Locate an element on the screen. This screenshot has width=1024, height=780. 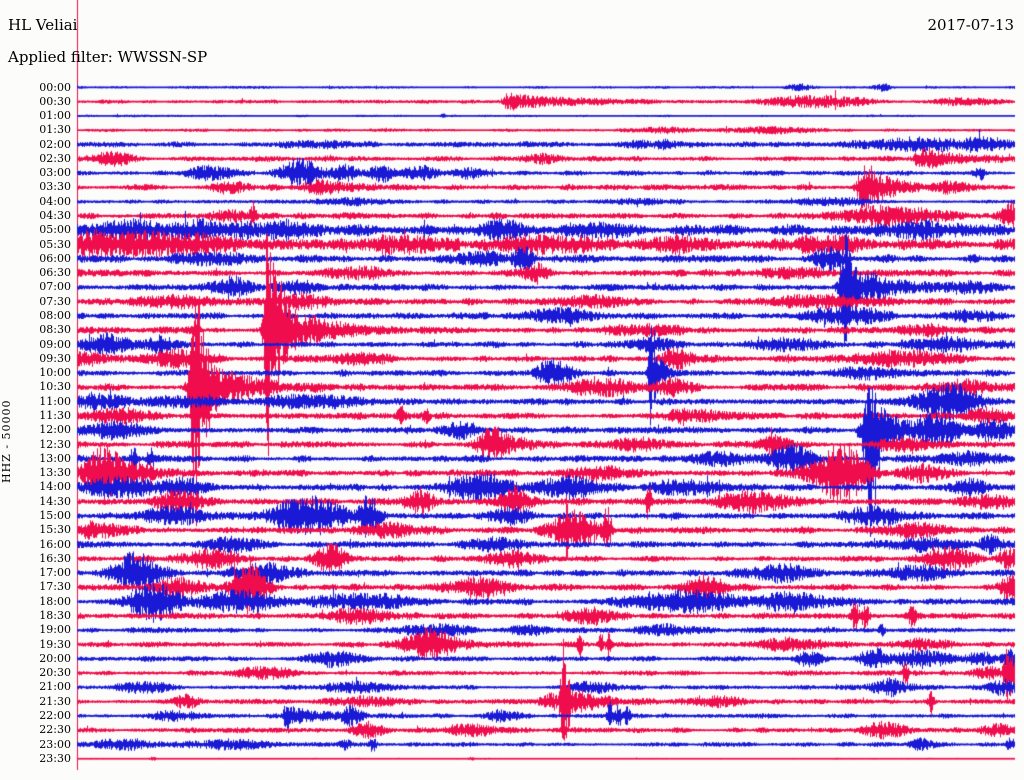
time-label: 23:00 is located at coordinates (55, 744).